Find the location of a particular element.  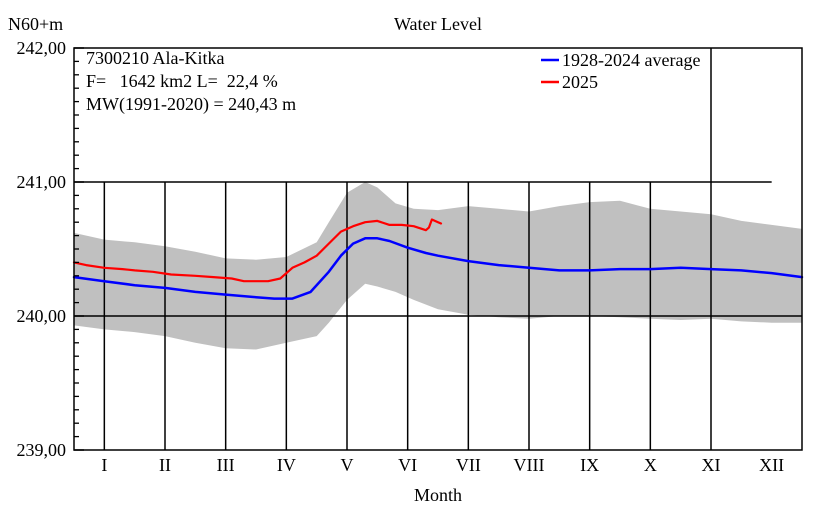

x-tick-label: I is located at coordinates (104, 465).